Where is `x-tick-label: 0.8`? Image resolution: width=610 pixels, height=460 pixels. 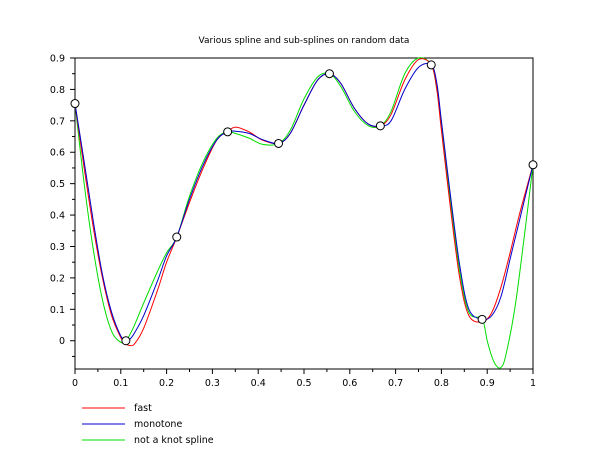
x-tick-label: 0.8 is located at coordinates (441, 383).